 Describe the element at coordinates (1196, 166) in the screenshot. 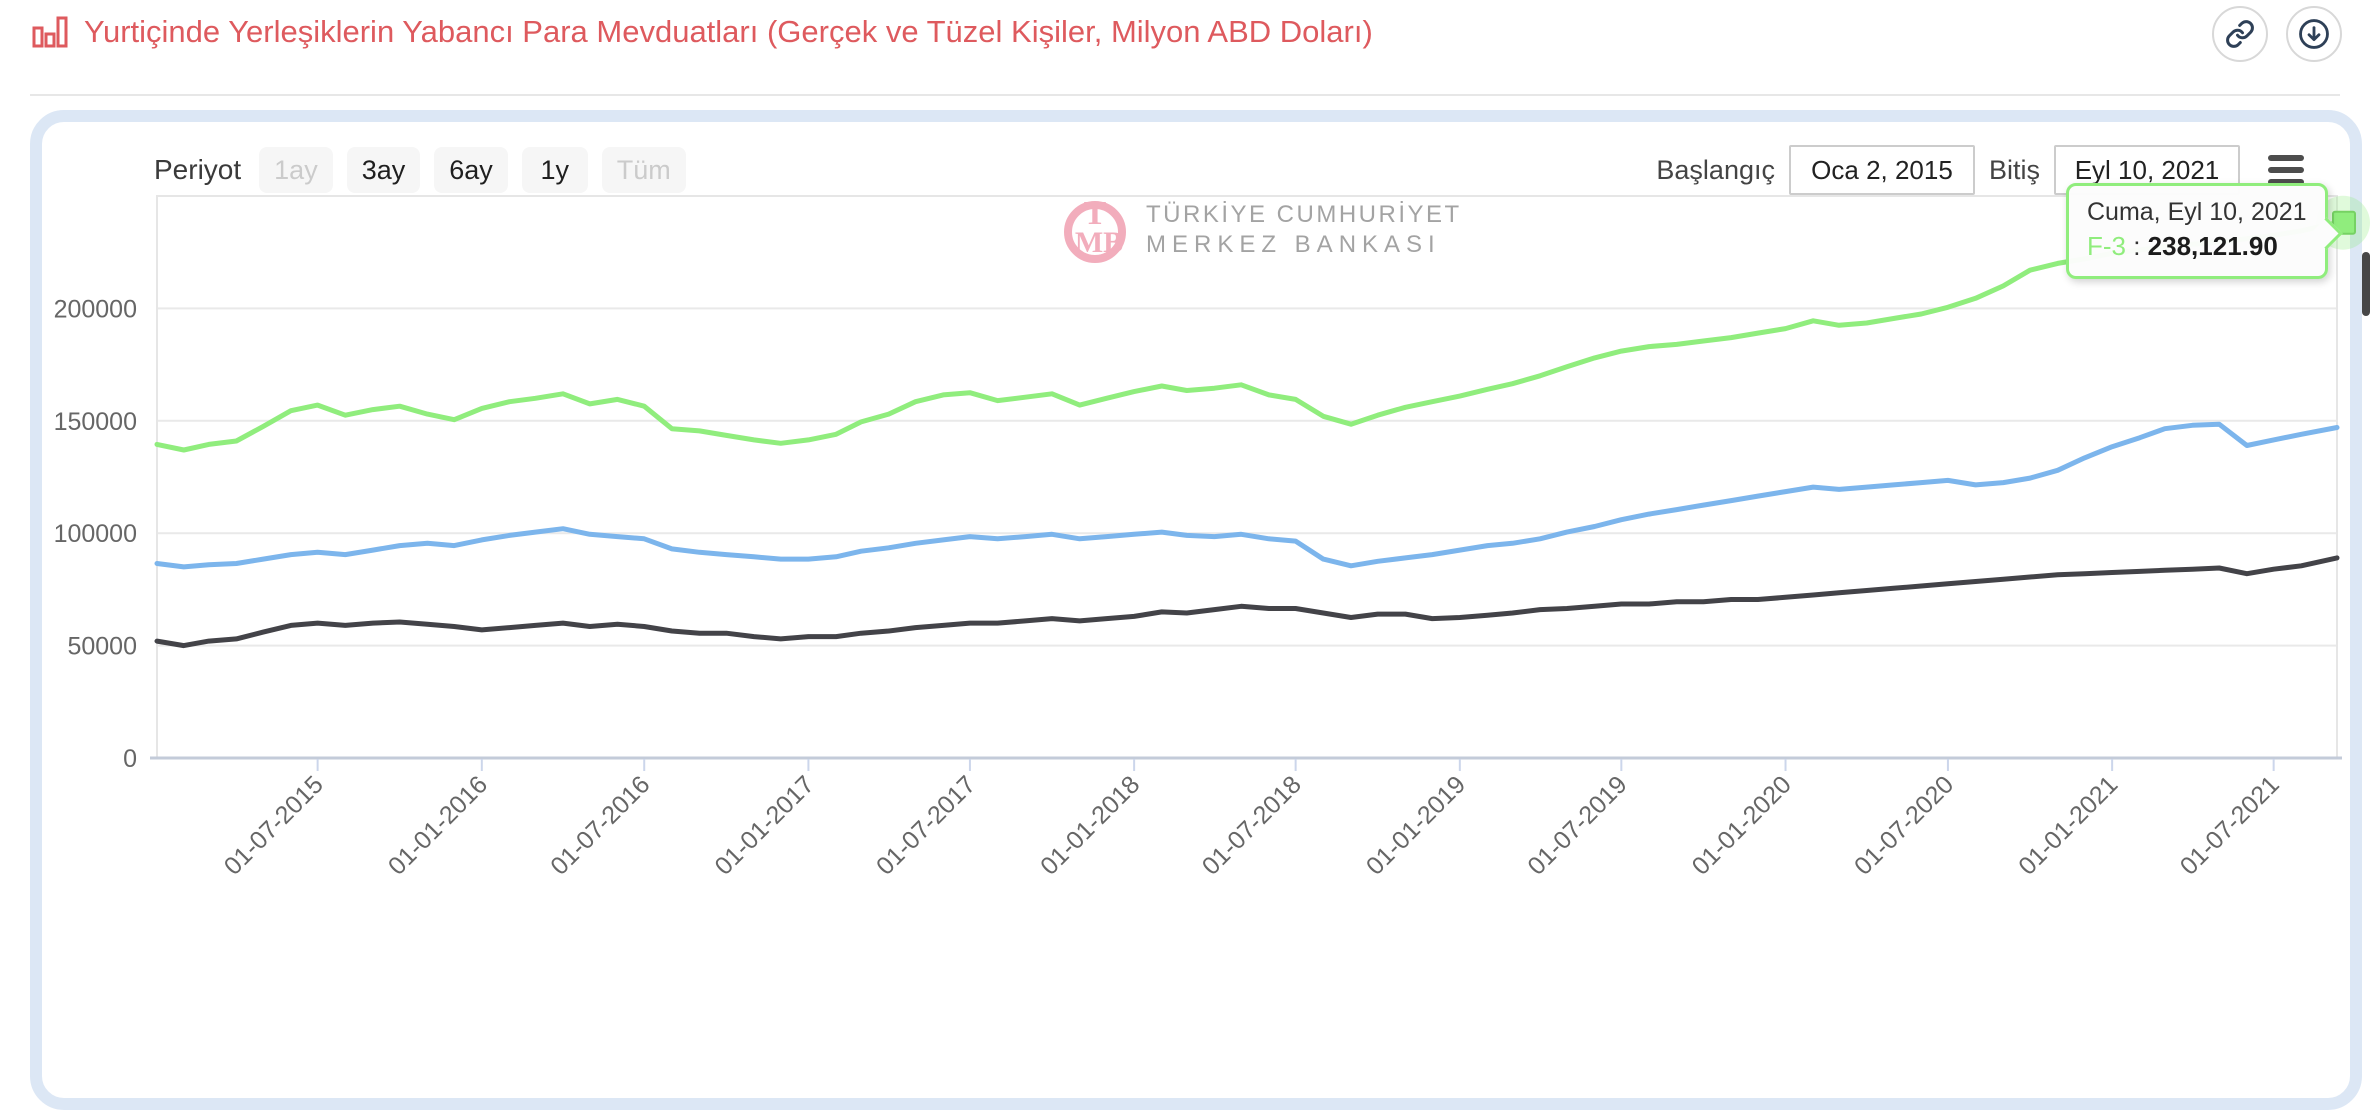

I see `chart-toolbar: Periyot 1ay 3ay 6ay 1y Tüm Başlangıç Bitiş` at that location.